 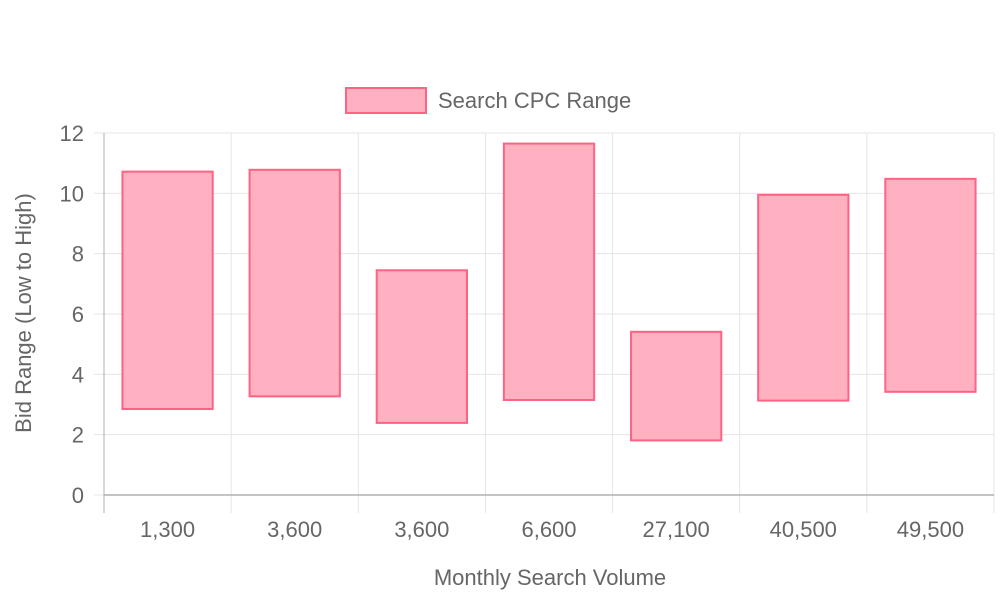 I want to click on x-tick-label: 27,100, so click(x=675, y=529).